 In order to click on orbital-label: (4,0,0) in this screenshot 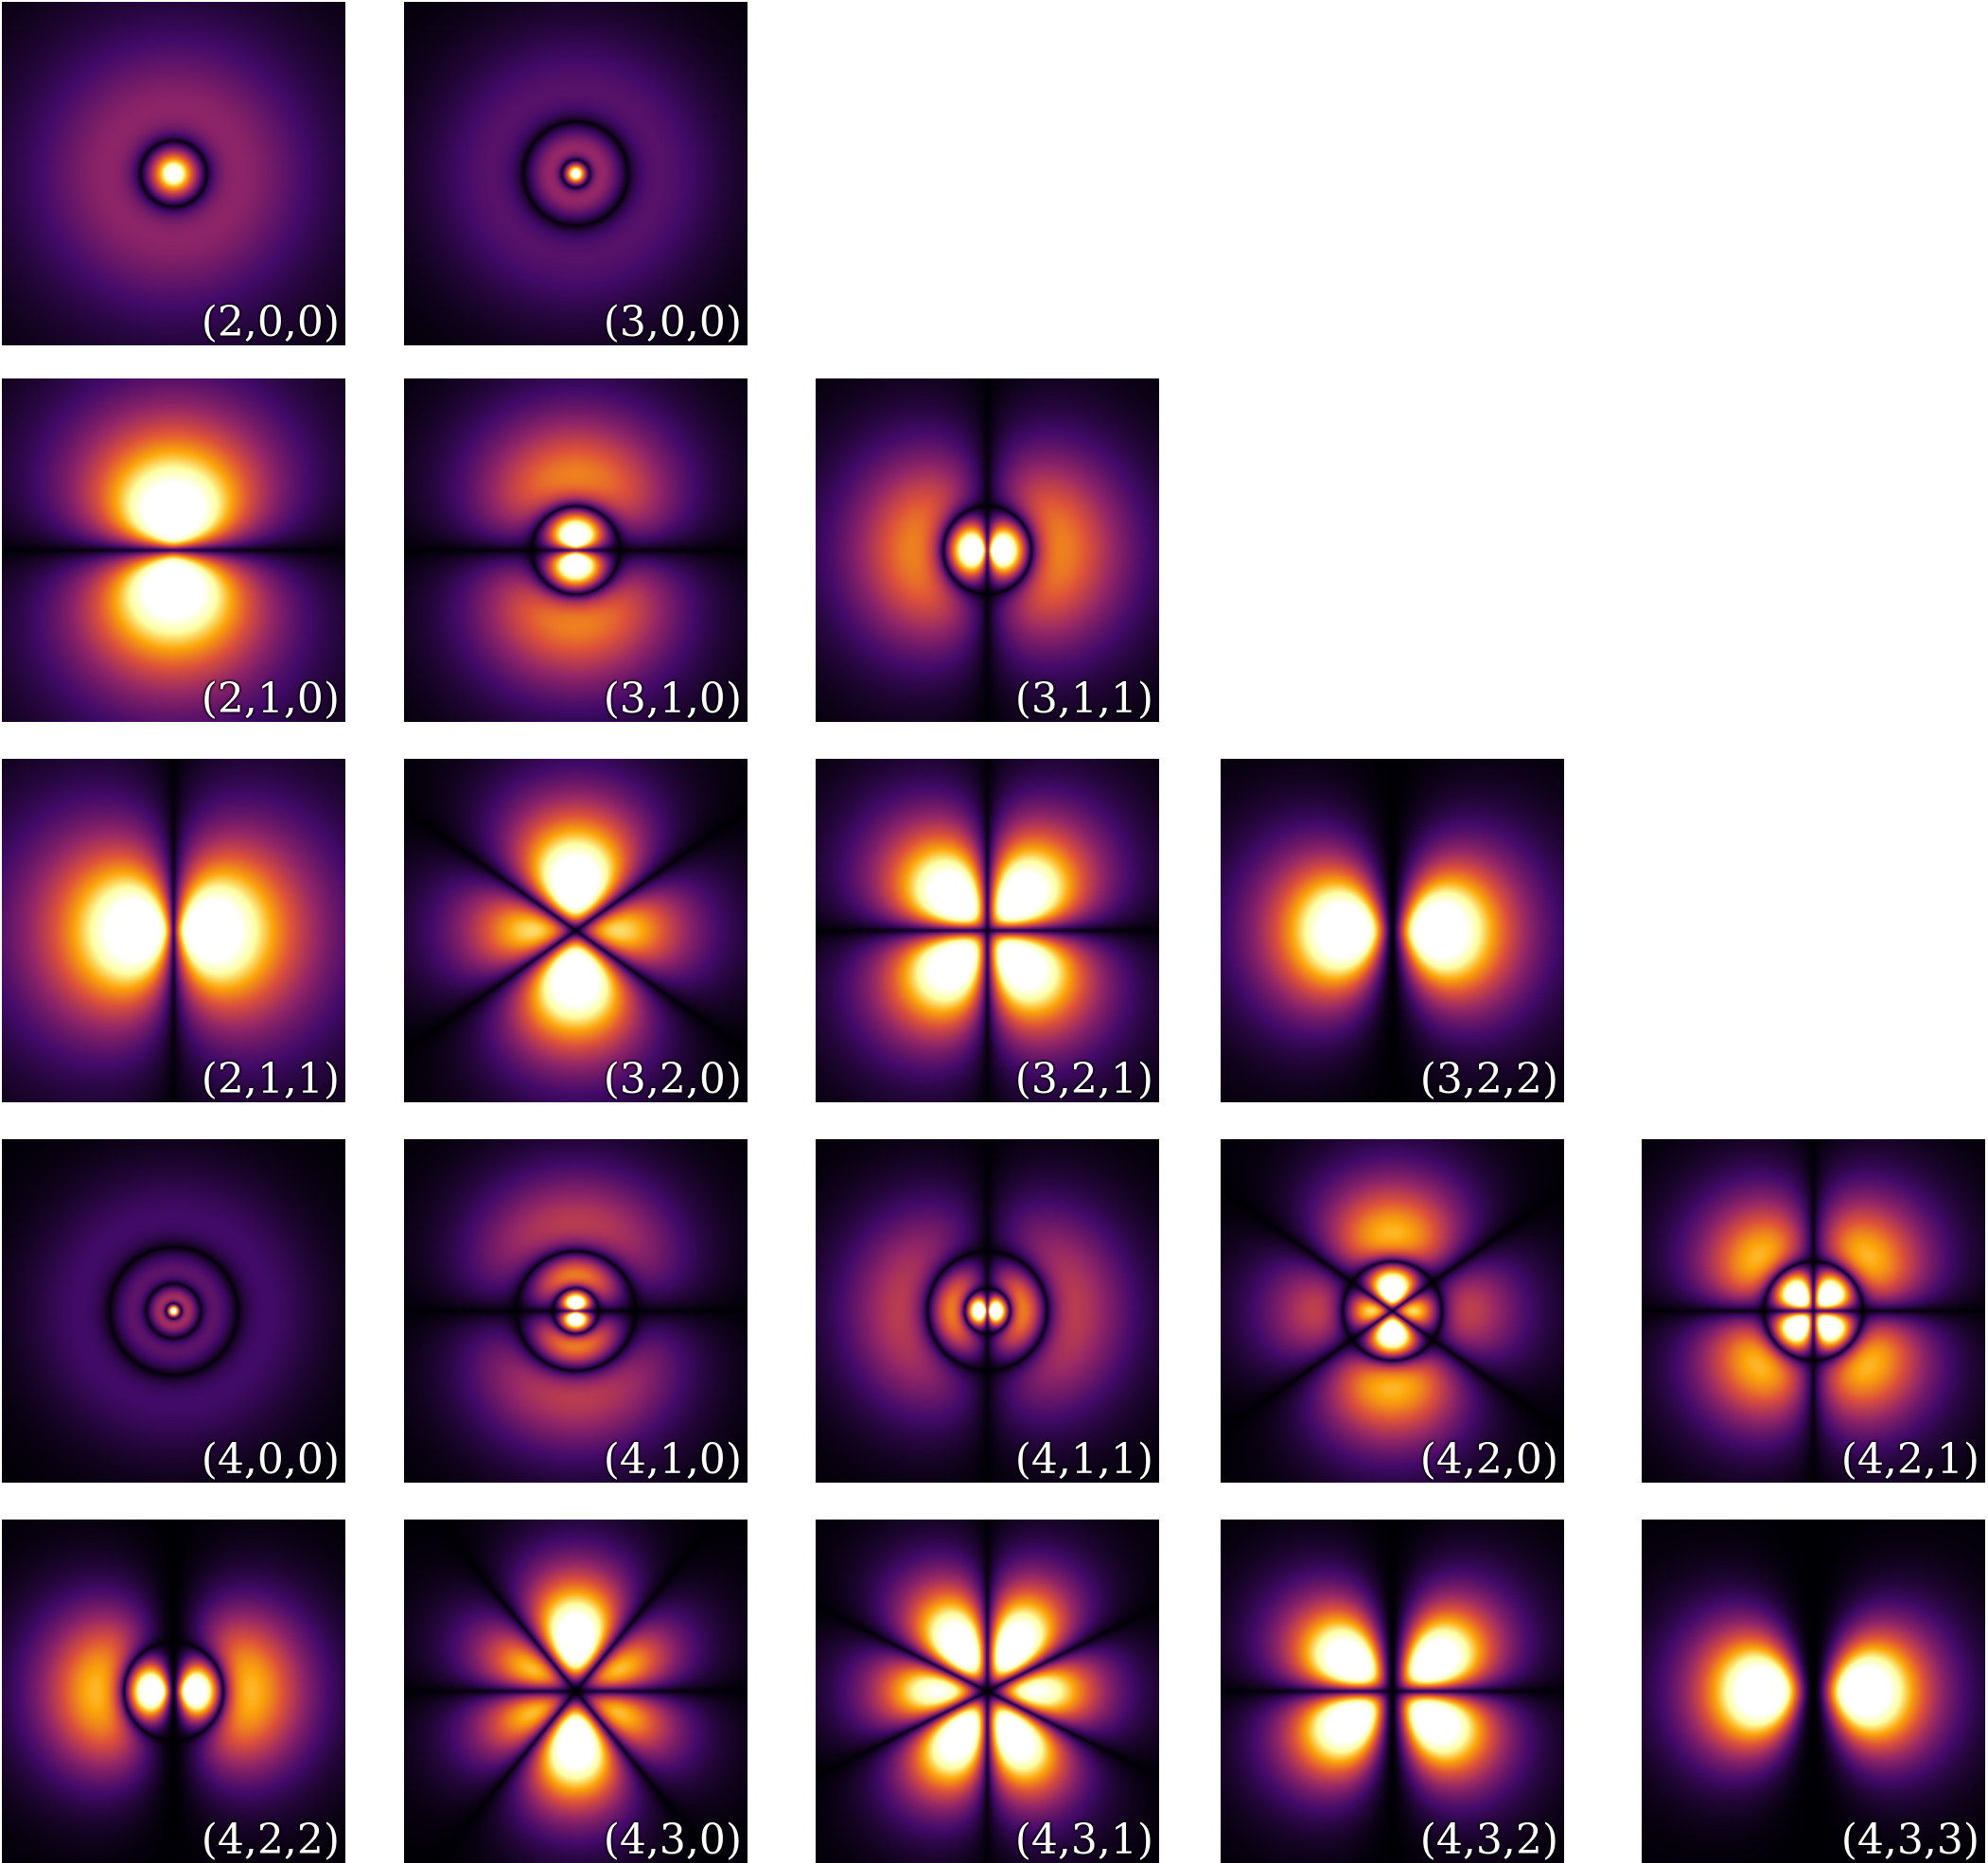, I will do `click(270, 1459)`.